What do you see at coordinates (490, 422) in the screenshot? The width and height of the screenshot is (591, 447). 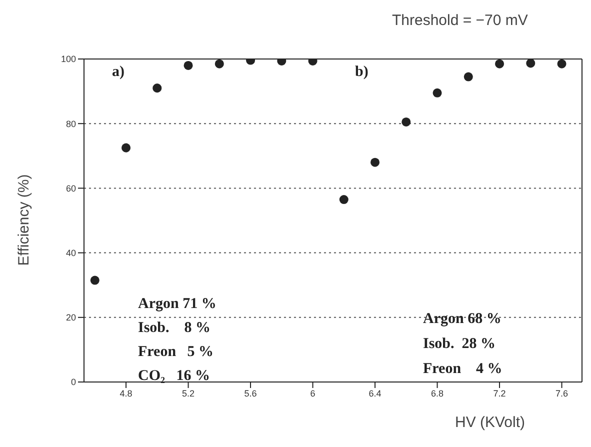 I see `x-axis-title: HV (KVolt)` at bounding box center [490, 422].